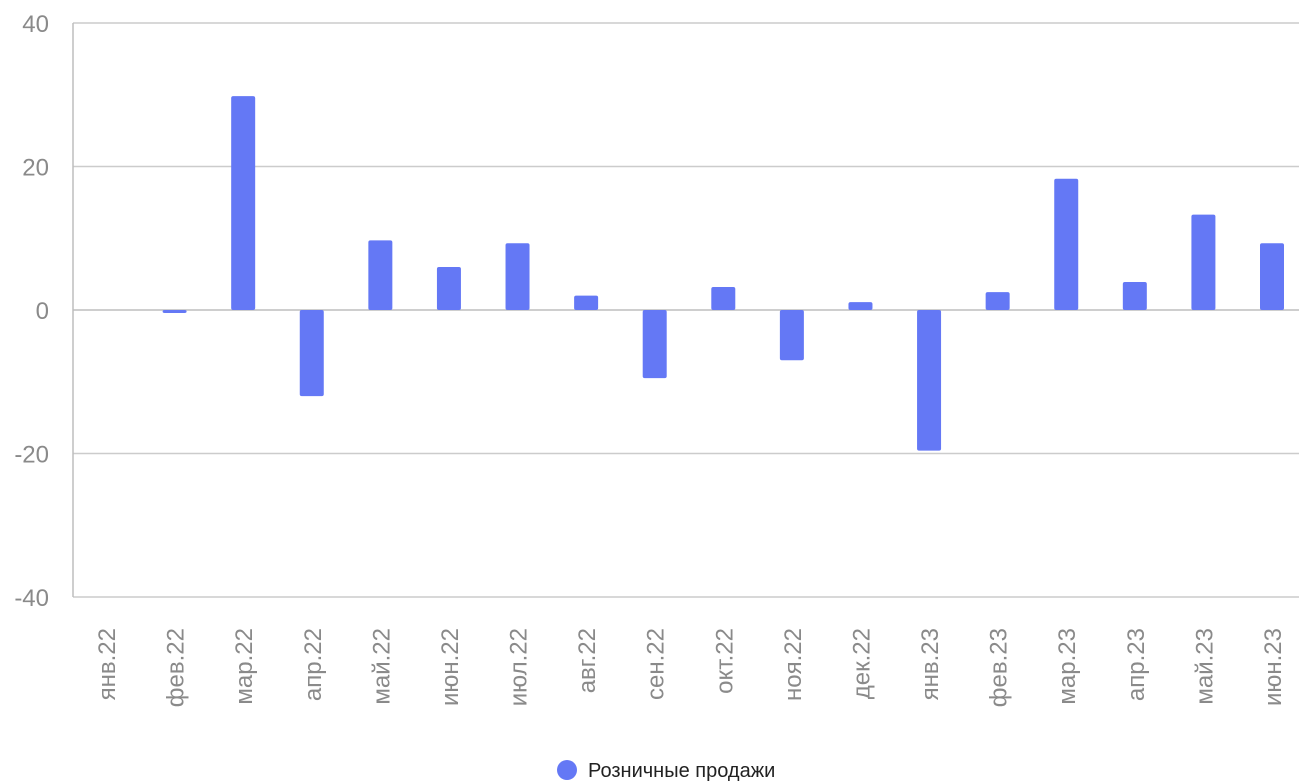 The width and height of the screenshot is (1299, 782). I want to click on x-tick-label: май.22, so click(381, 666).